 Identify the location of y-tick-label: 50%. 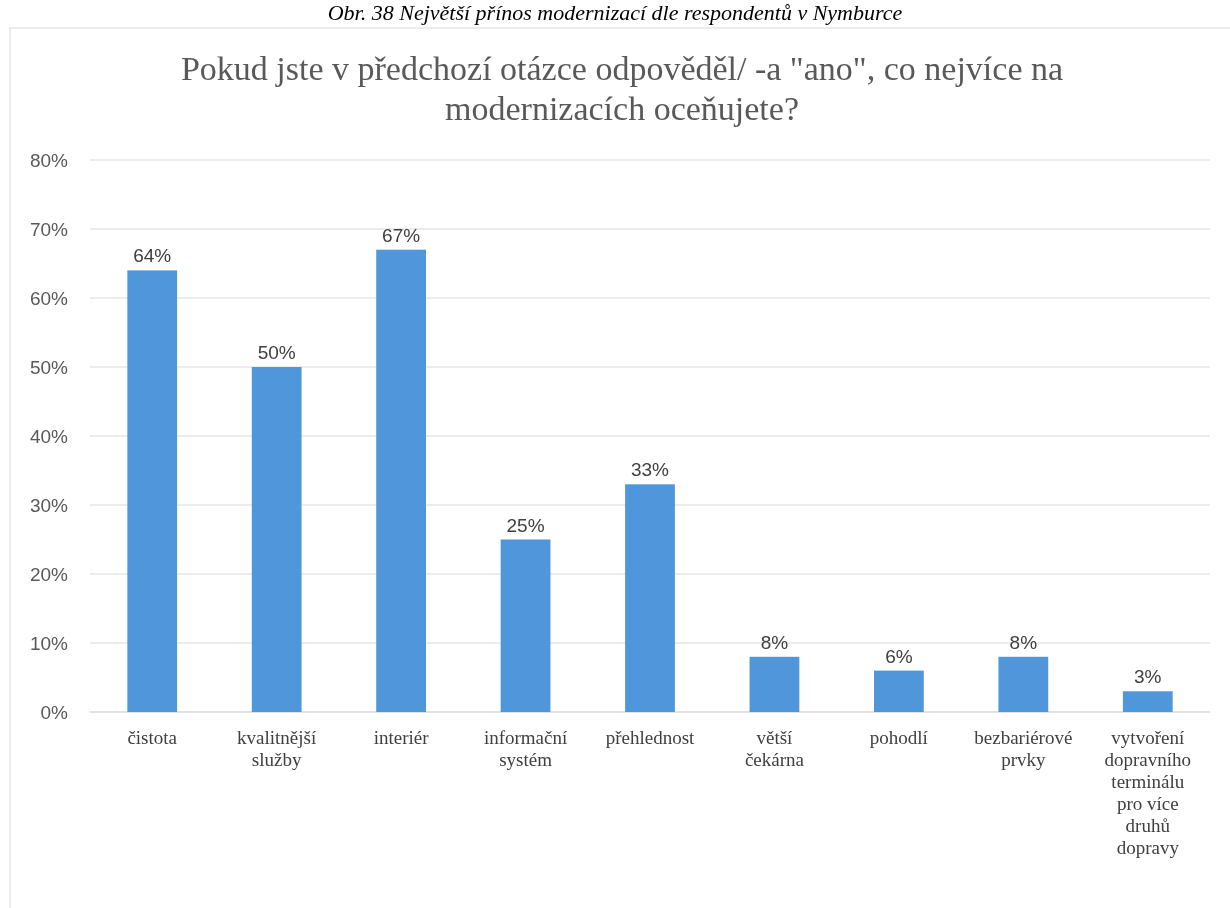
(49, 367).